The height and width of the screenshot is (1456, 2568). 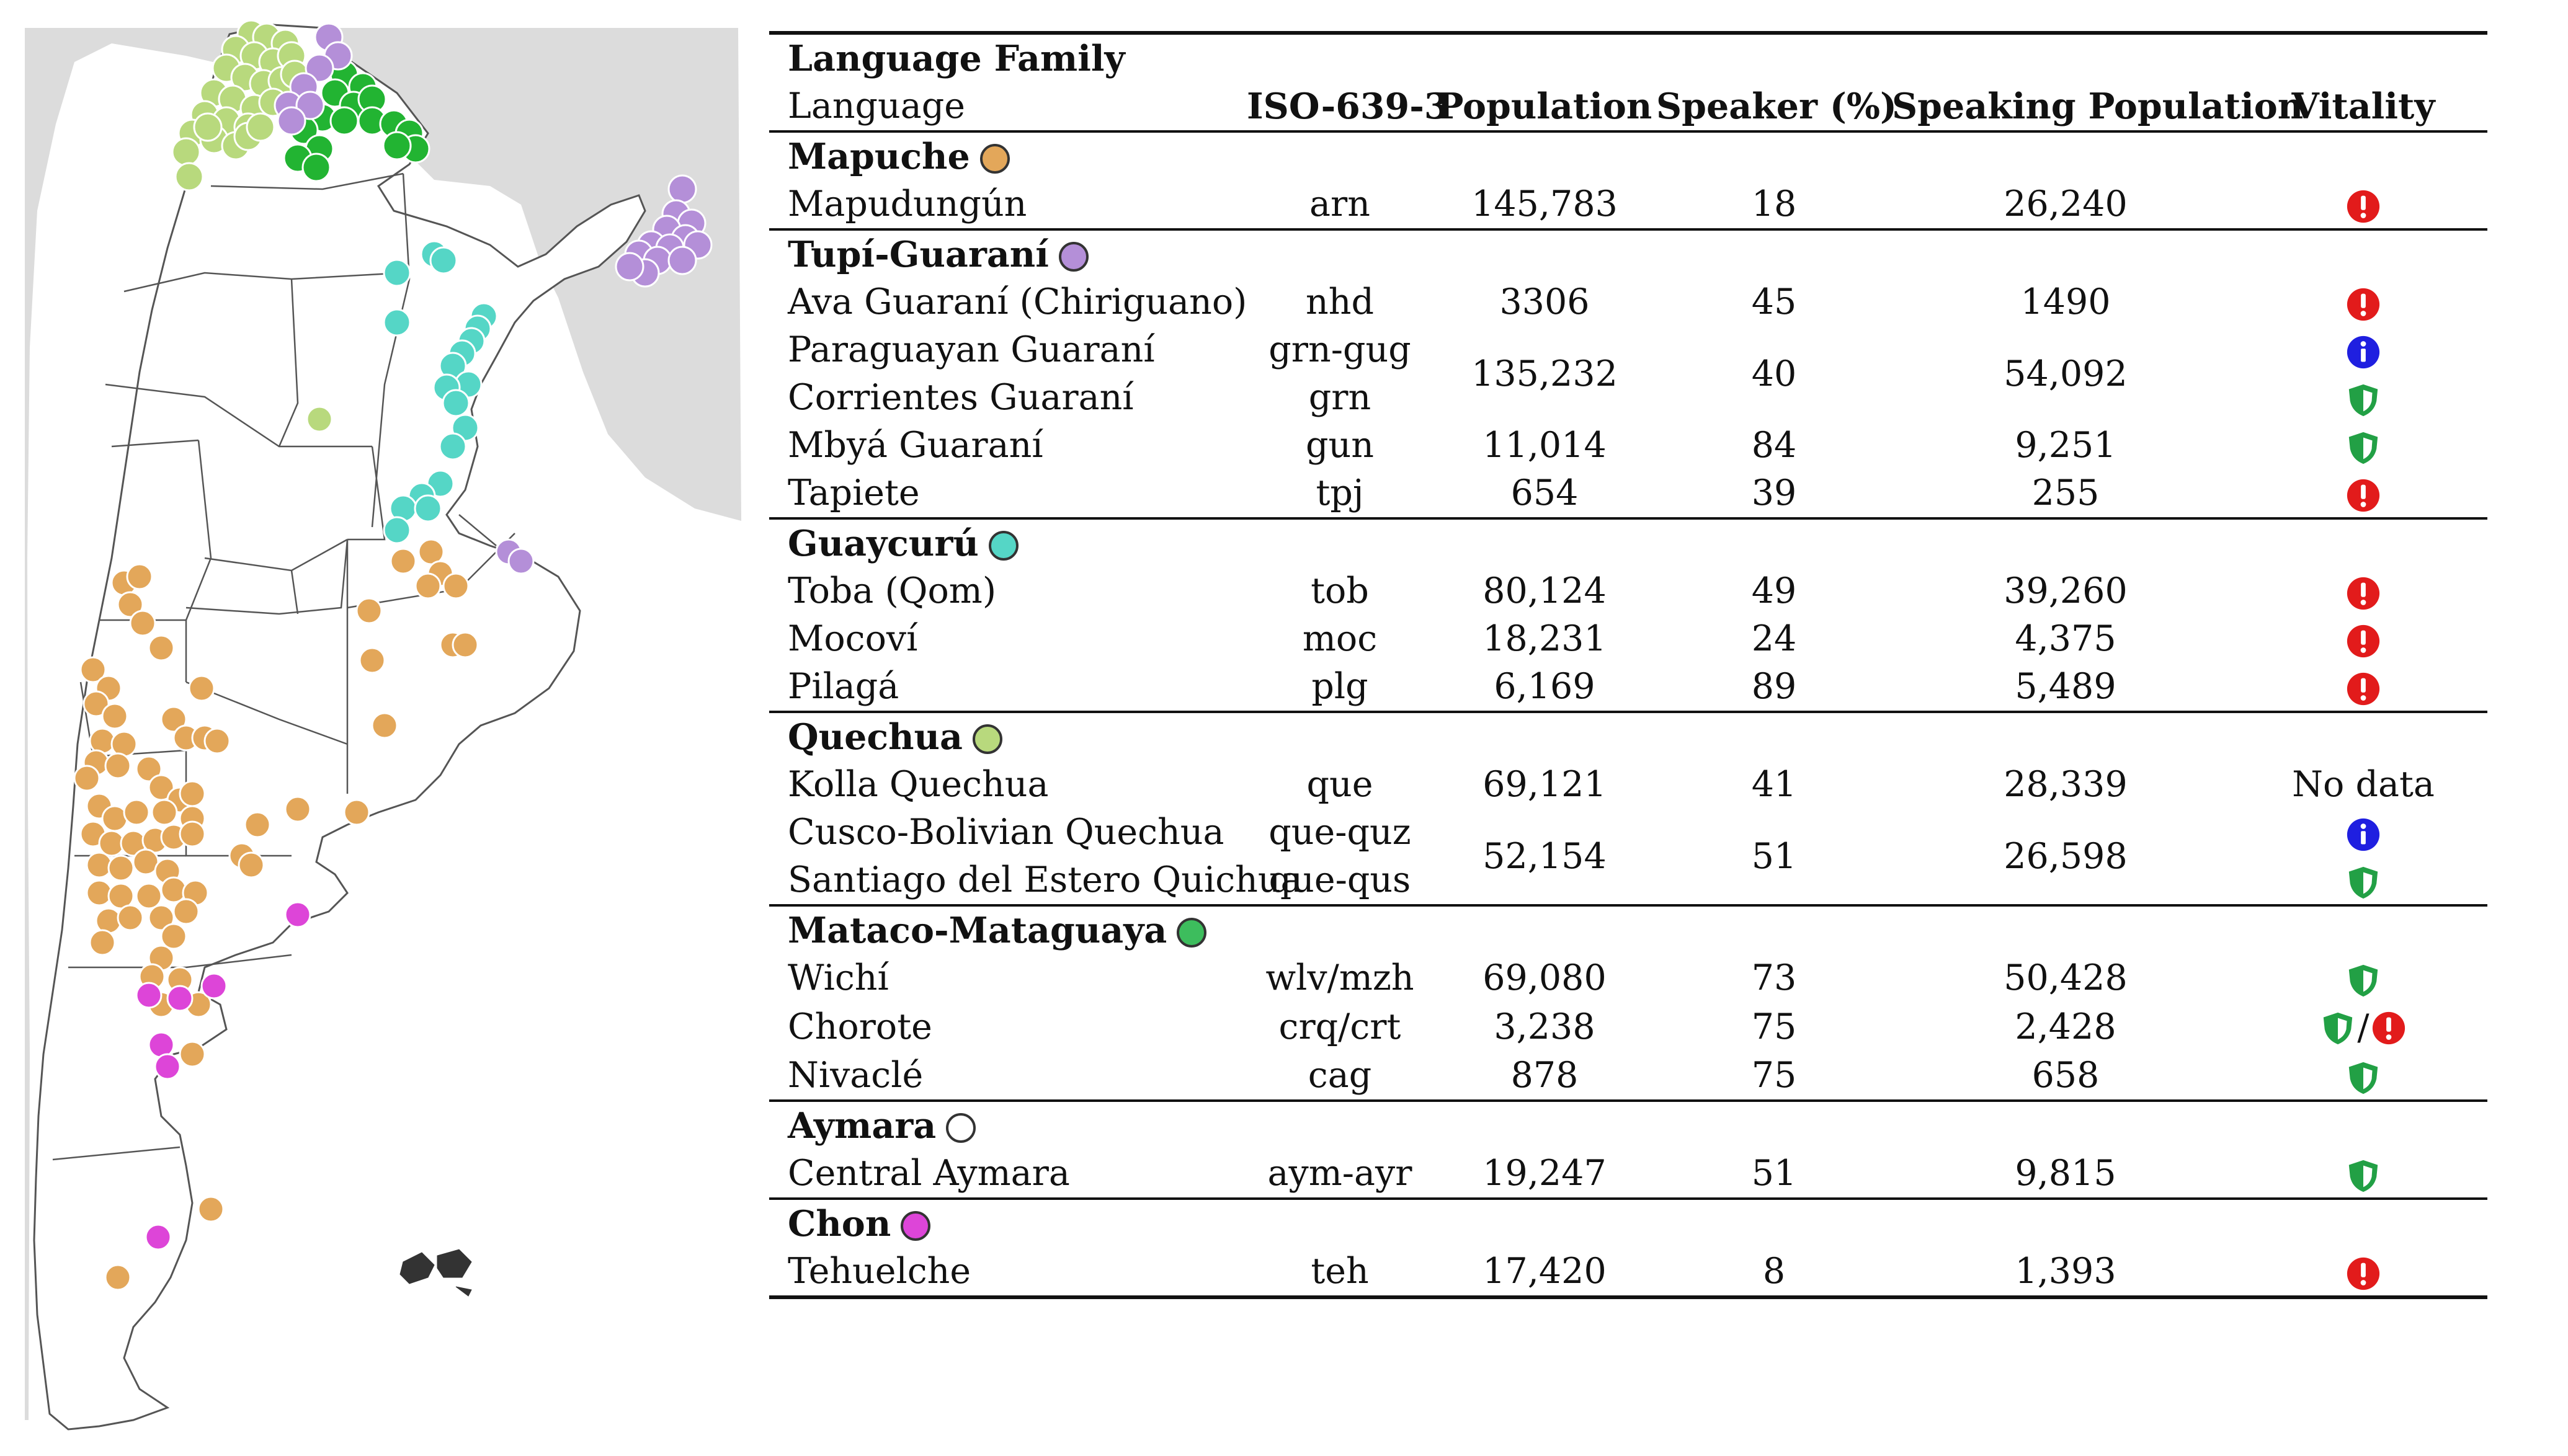 I want to click on guaycuru-markers, so click(x=441, y=392).